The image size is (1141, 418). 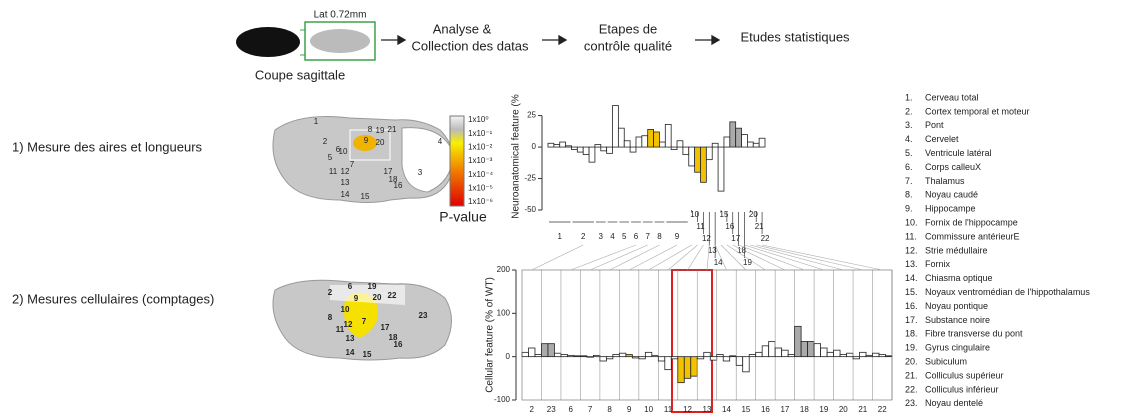 What do you see at coordinates (909, 125) in the screenshot?
I see `legend-number: 3.` at bounding box center [909, 125].